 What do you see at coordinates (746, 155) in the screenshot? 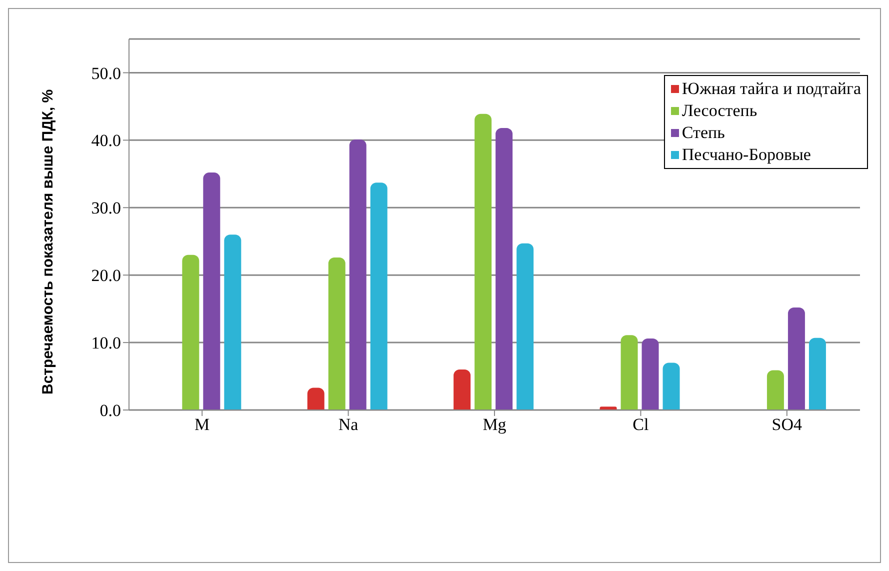
I see `legend-label: Песчано-Боровые` at bounding box center [746, 155].